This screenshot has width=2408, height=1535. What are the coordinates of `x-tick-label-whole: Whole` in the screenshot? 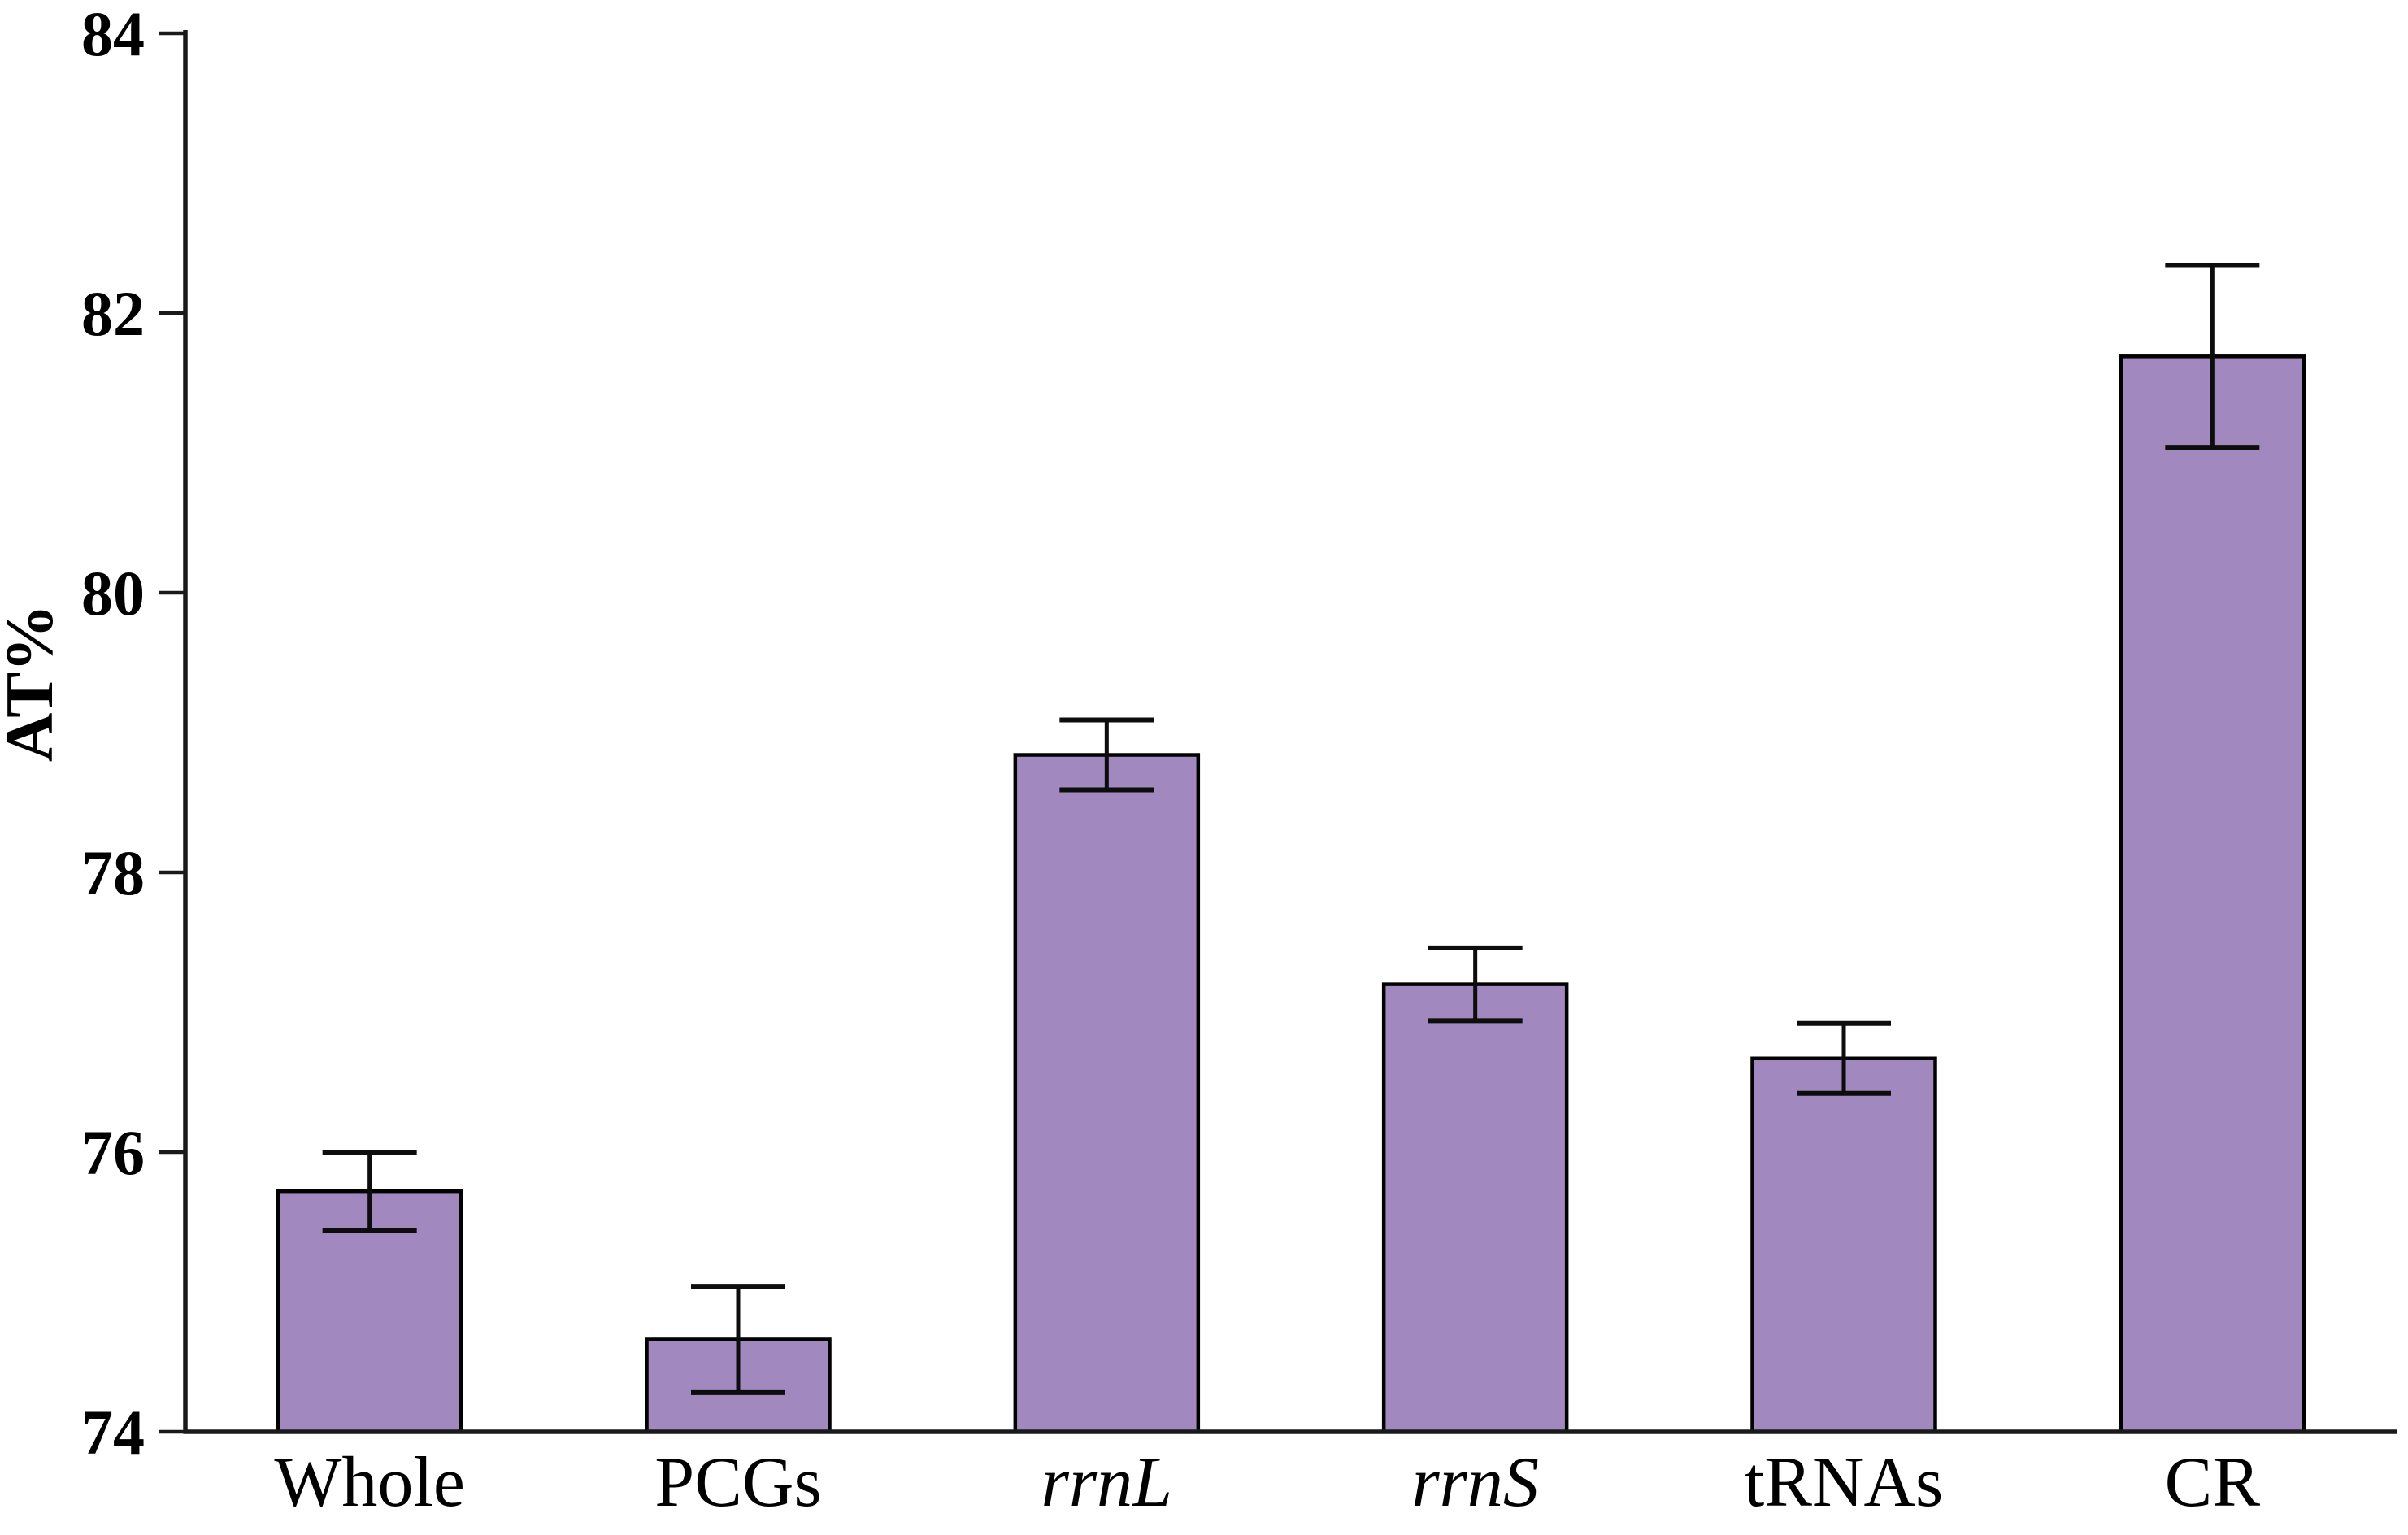 It's located at (369, 1482).